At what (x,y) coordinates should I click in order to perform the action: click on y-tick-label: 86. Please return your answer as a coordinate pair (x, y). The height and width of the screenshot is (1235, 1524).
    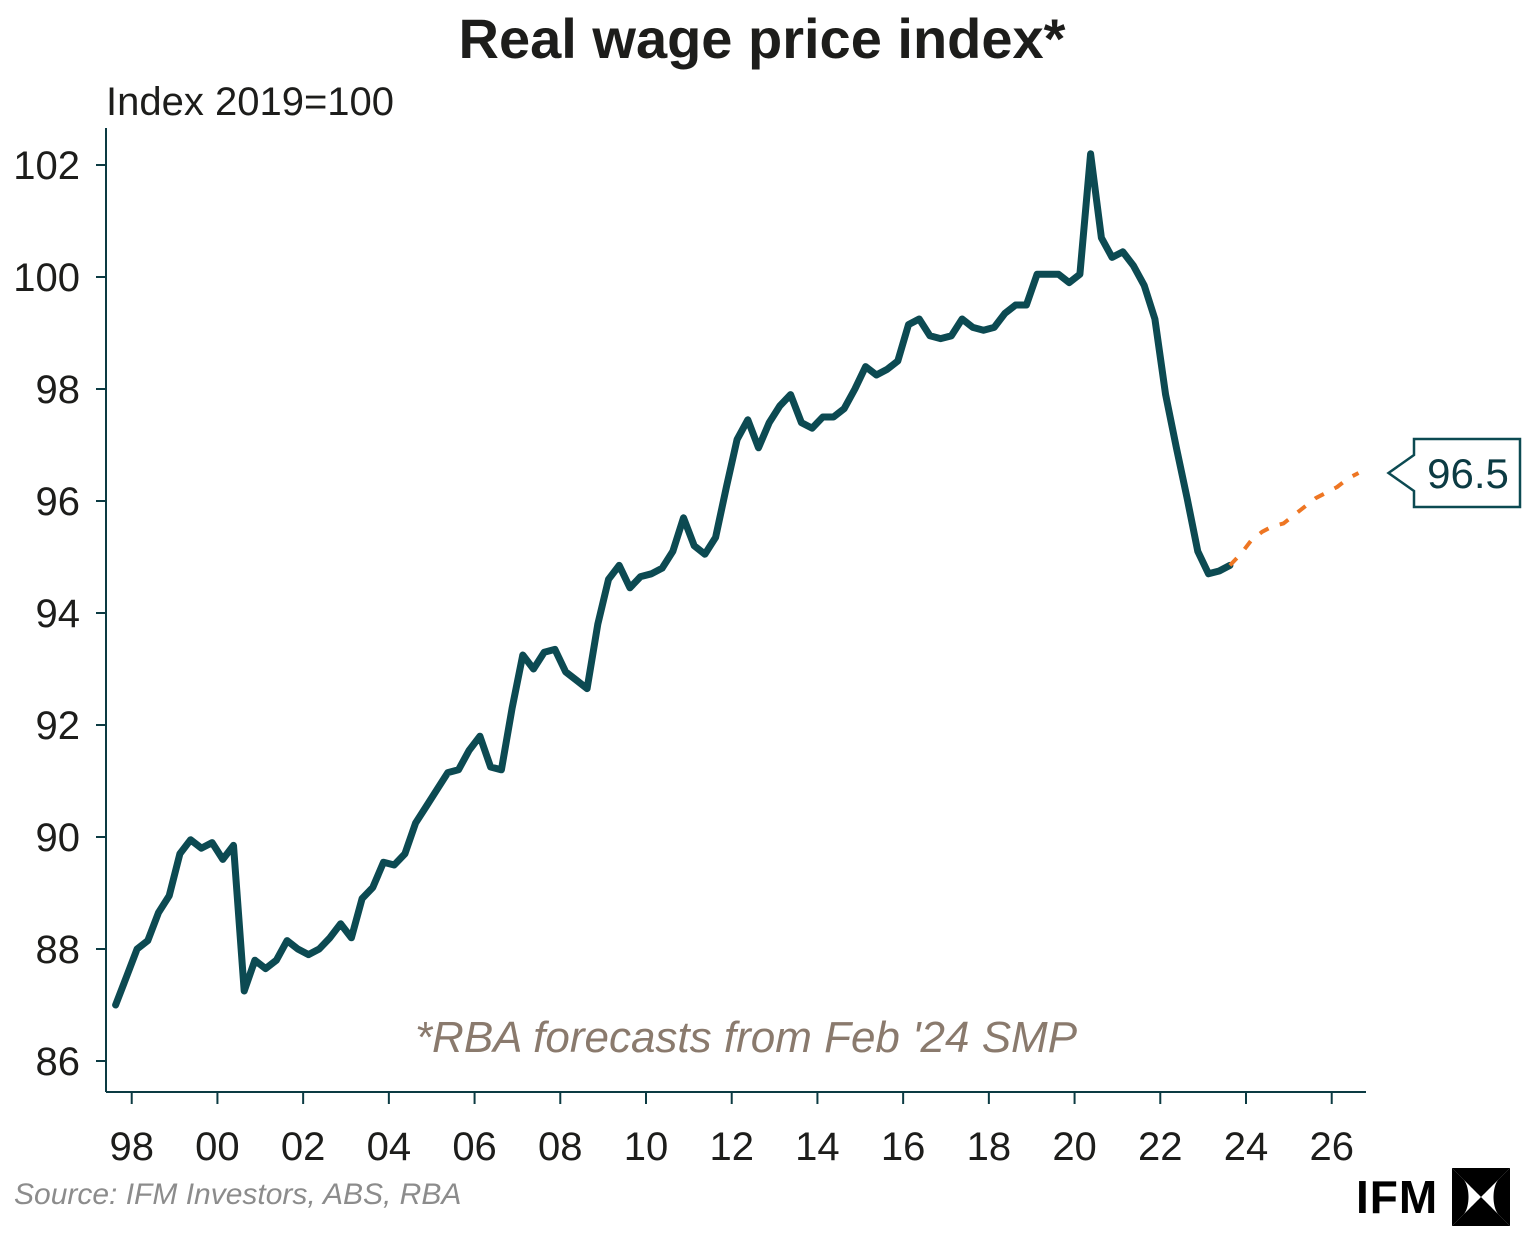
    Looking at the image, I should click on (58, 1062).